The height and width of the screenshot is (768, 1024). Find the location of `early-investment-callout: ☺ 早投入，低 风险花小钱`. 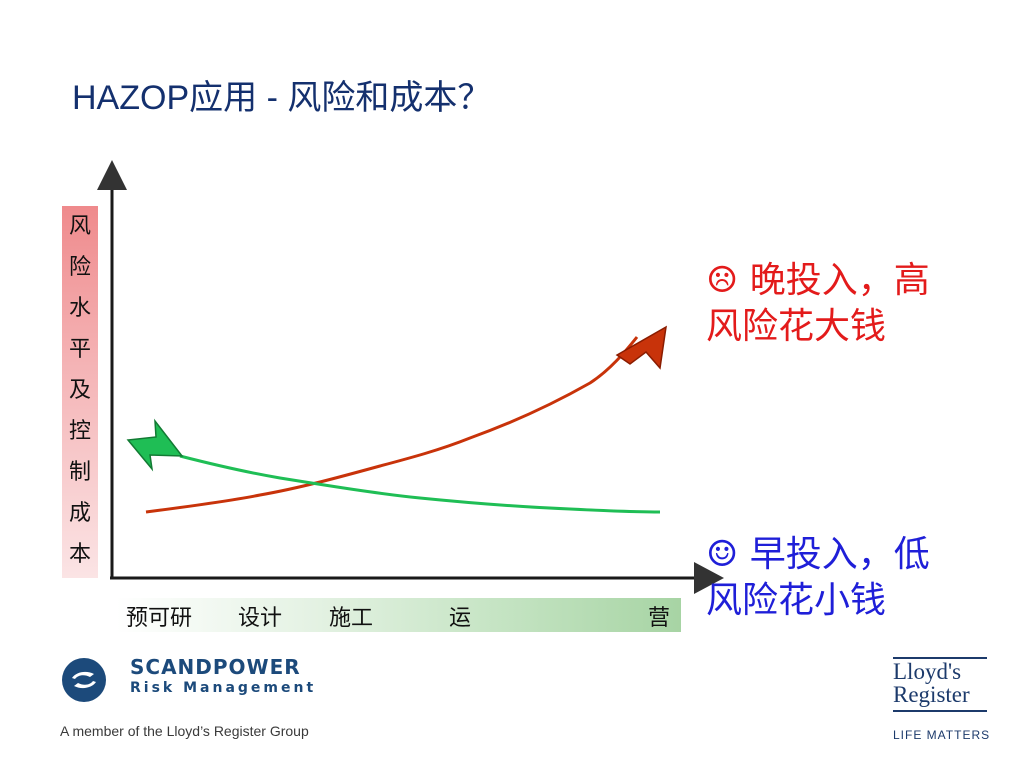

early-investment-callout: ☺ 早投入，低 风险花小钱 is located at coordinates (818, 578).